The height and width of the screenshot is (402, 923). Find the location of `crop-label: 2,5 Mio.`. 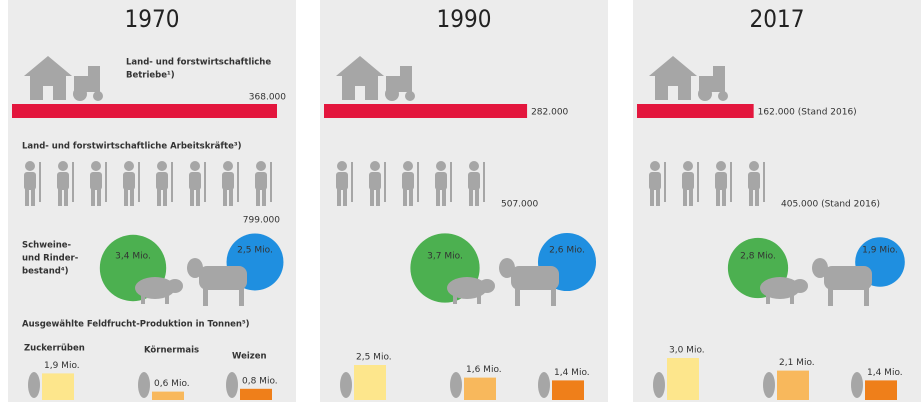

crop-label: 2,5 Mio. is located at coordinates (374, 358).